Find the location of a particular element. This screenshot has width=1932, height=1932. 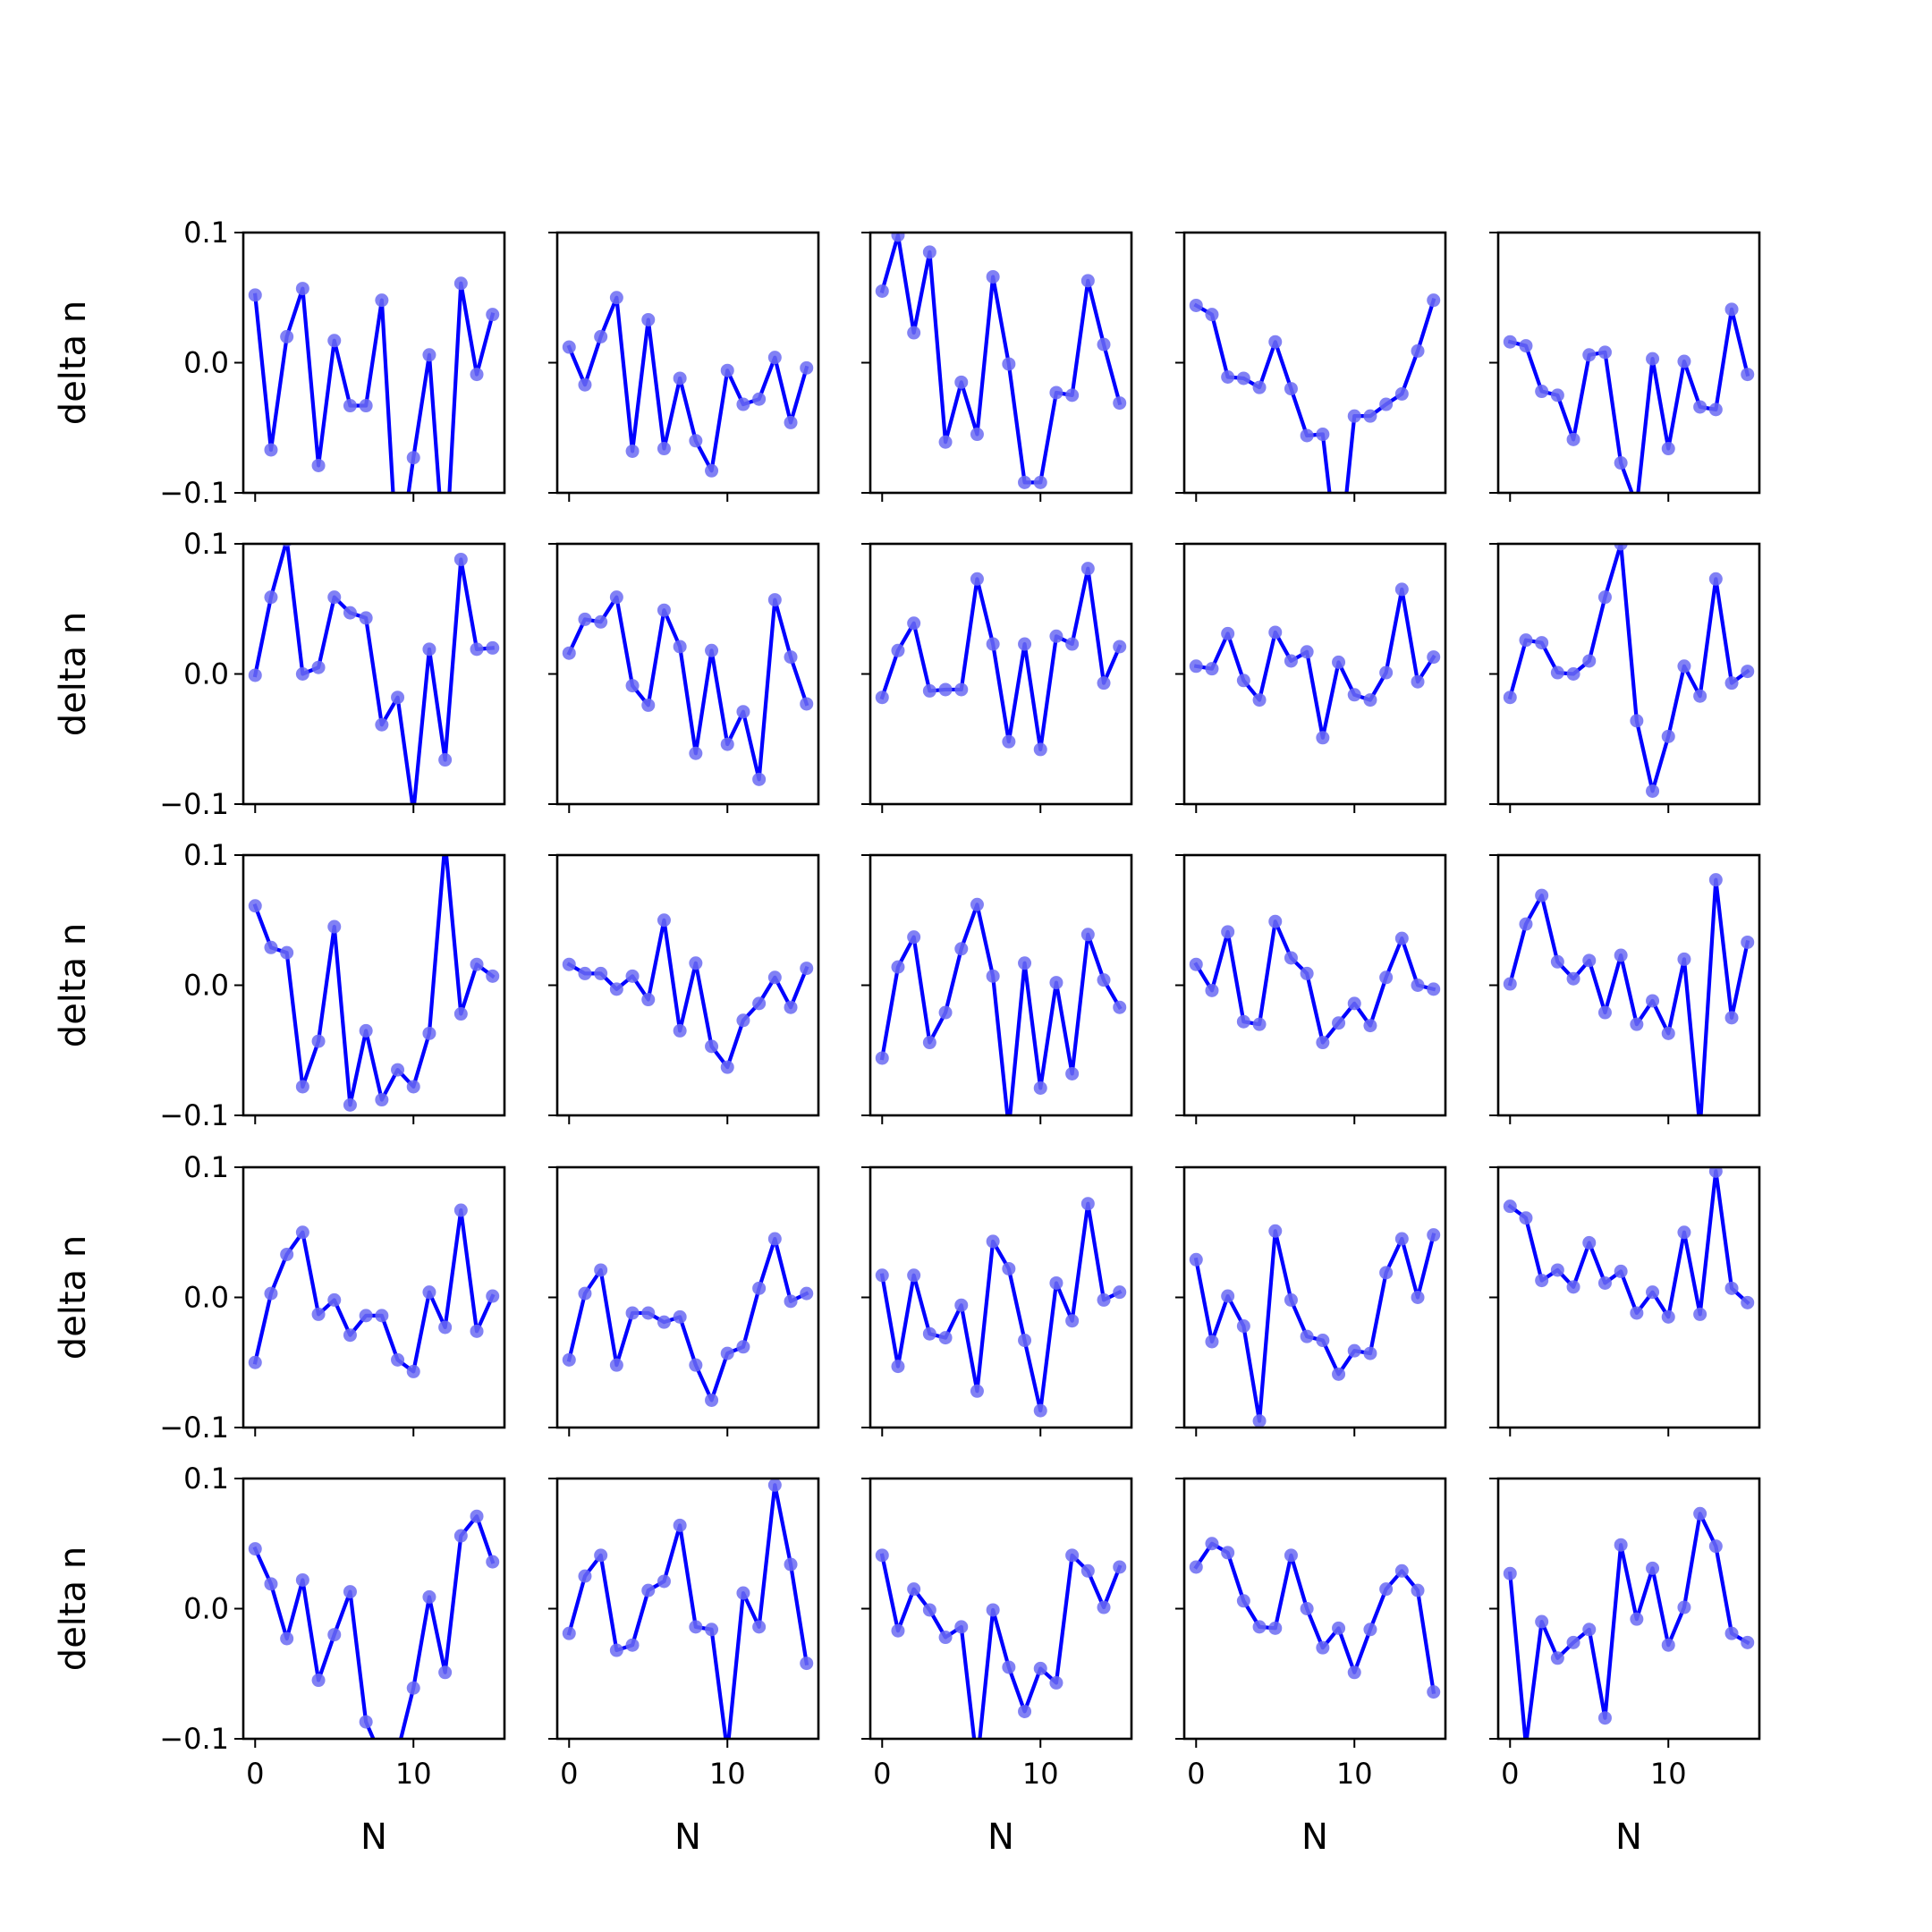

subplot-r2-c2 is located at coordinates (997, 988).